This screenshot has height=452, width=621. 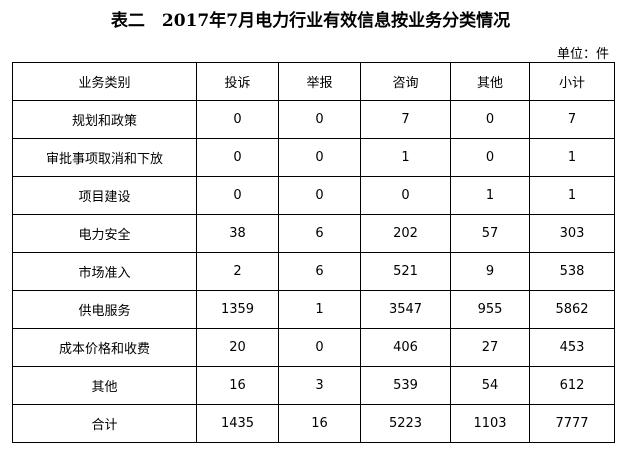 I want to click on category-cell: 成本价格和收费, so click(x=104, y=347).